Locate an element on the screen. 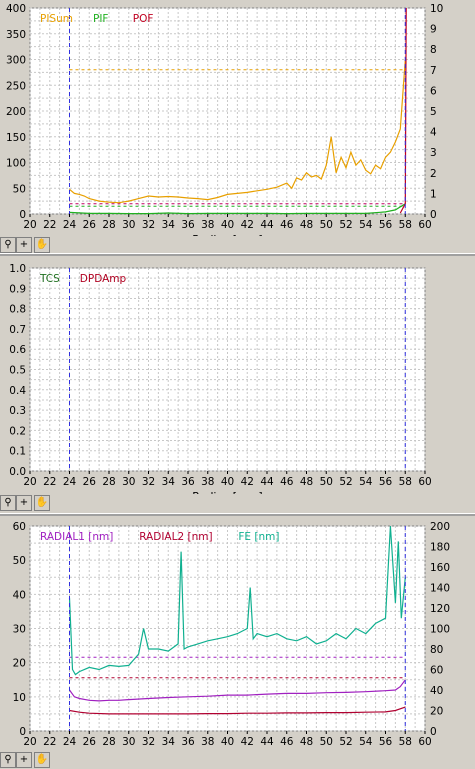  y2-tick-label: 1 is located at coordinates (433, 194).